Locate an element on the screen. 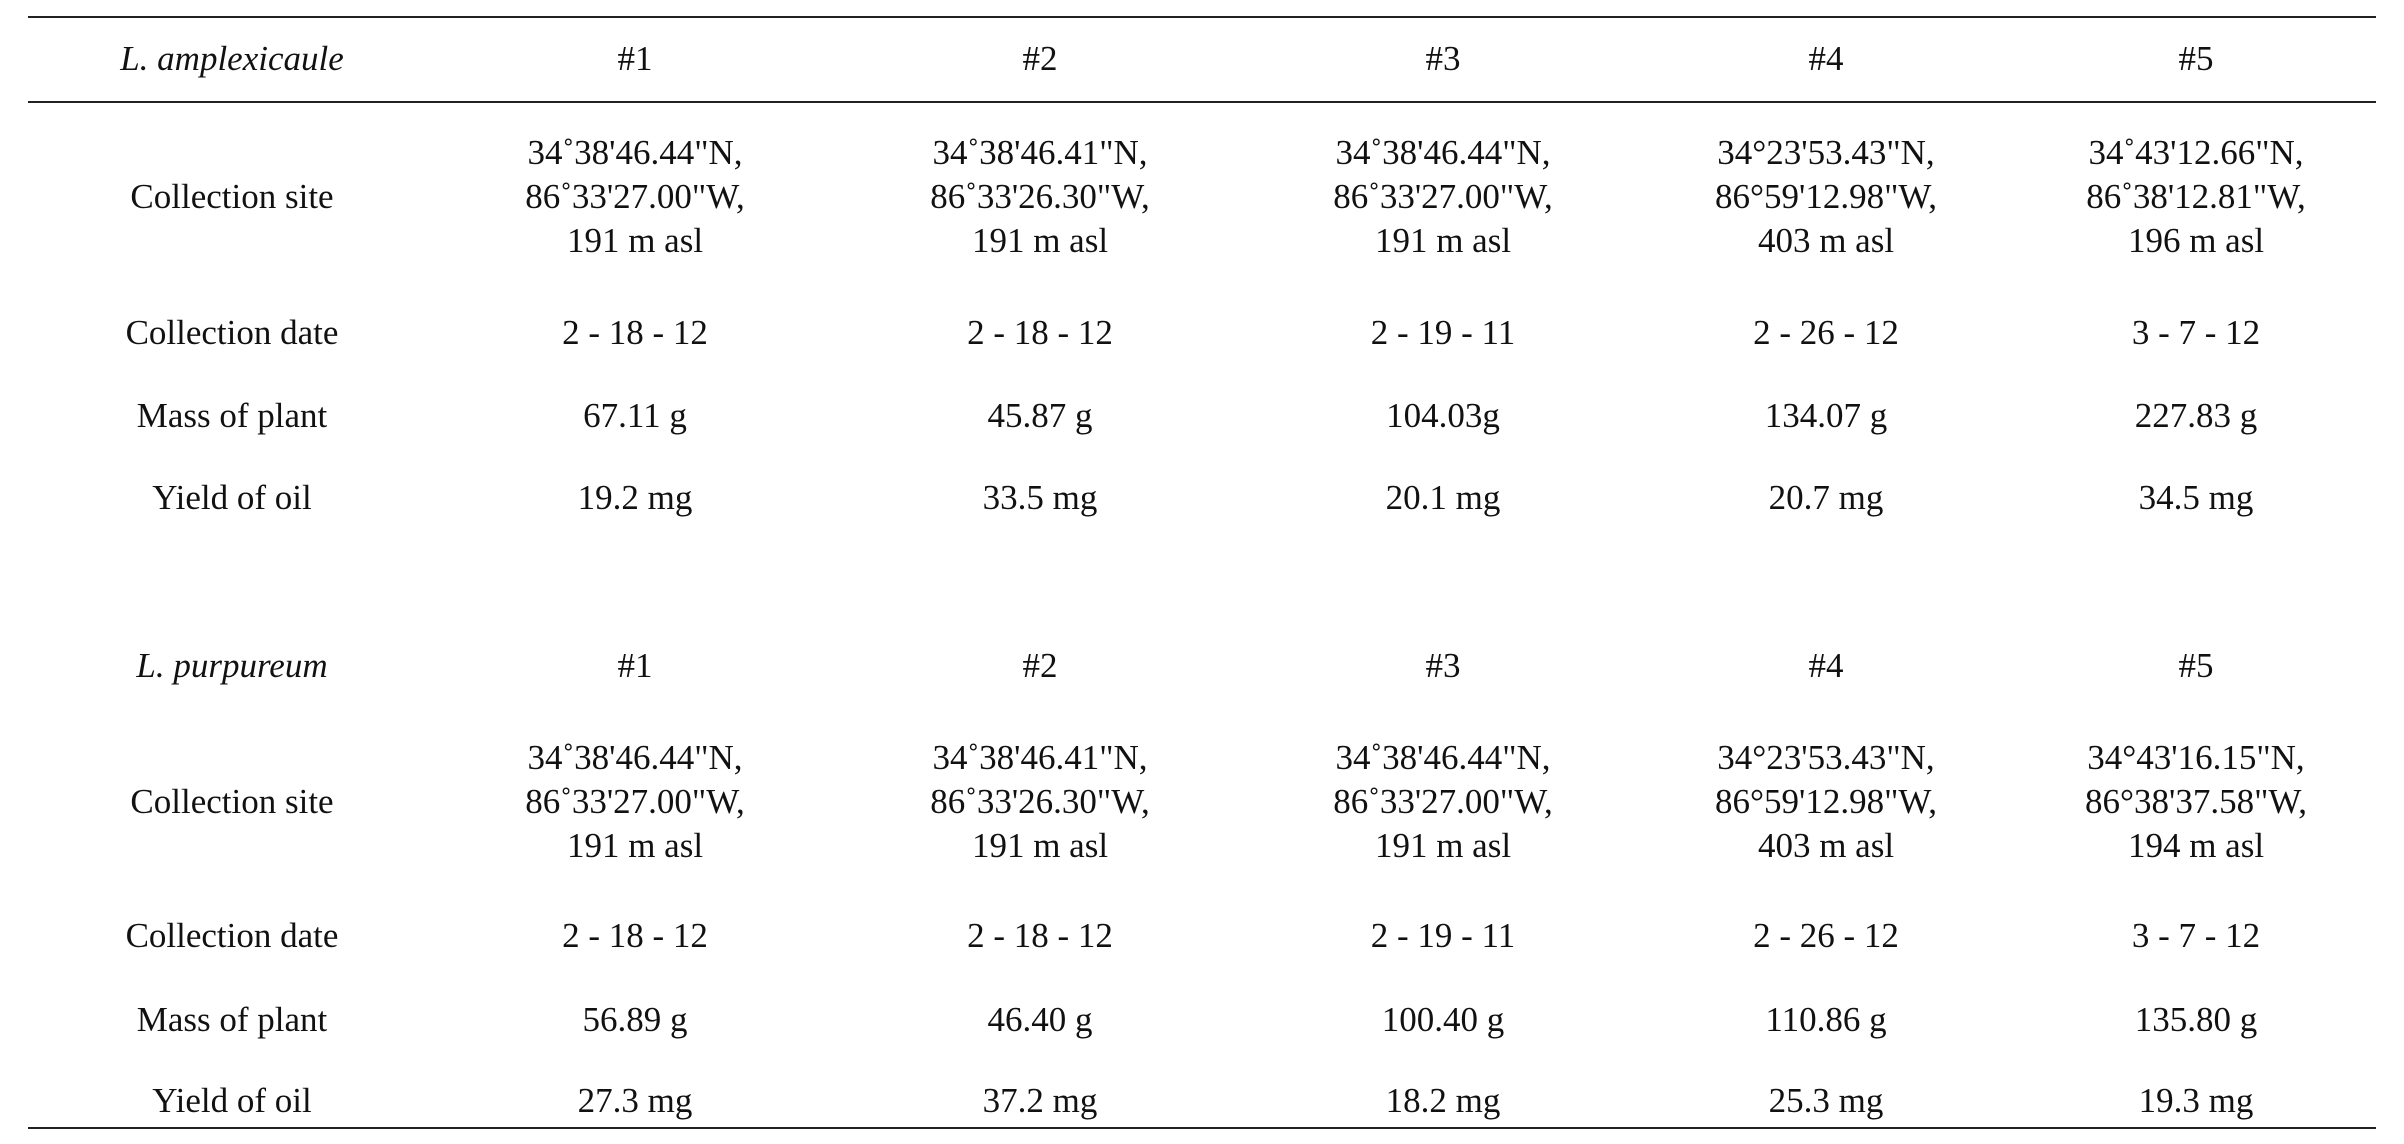  species-header: L. amplexicaule is located at coordinates (232, 58).